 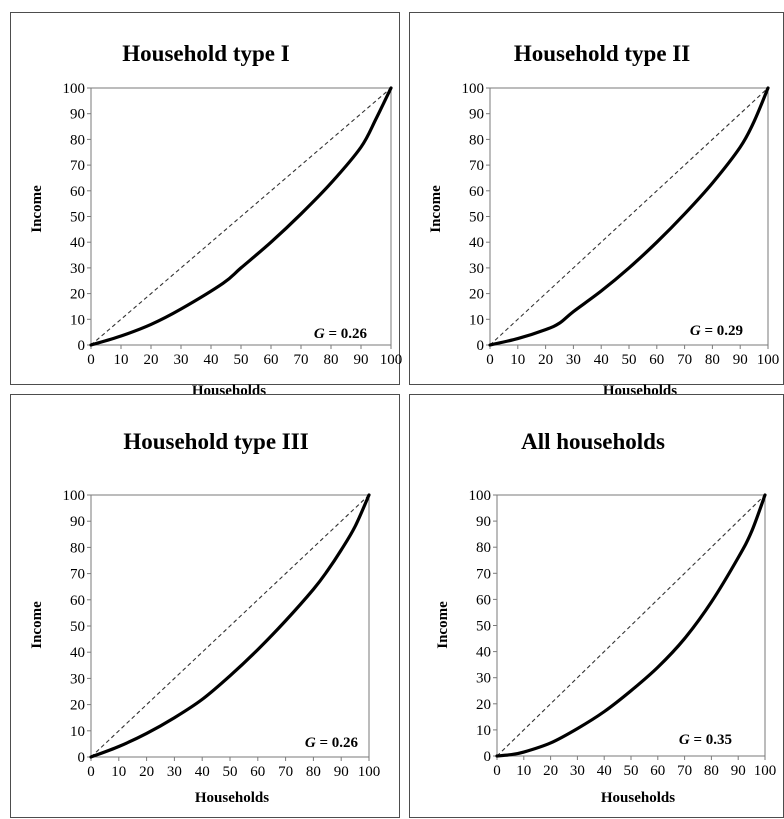 I want to click on chart-title: Household type I, so click(x=205, y=53).